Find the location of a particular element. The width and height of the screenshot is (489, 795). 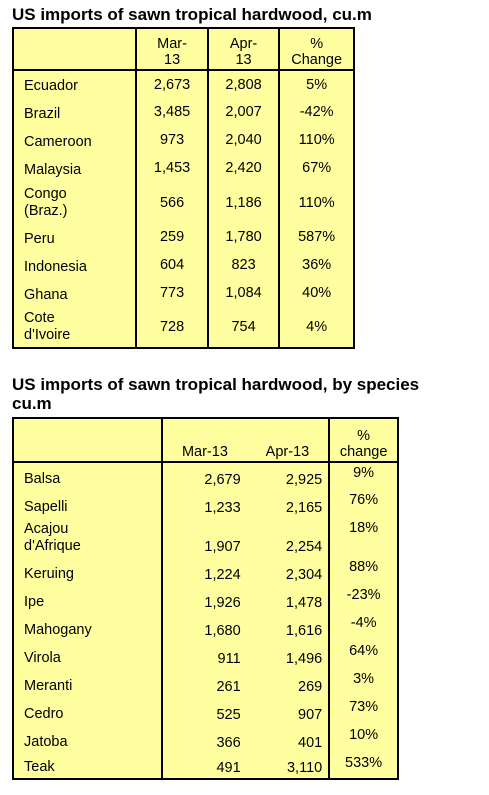

cell-change: 88% is located at coordinates (363, 571).